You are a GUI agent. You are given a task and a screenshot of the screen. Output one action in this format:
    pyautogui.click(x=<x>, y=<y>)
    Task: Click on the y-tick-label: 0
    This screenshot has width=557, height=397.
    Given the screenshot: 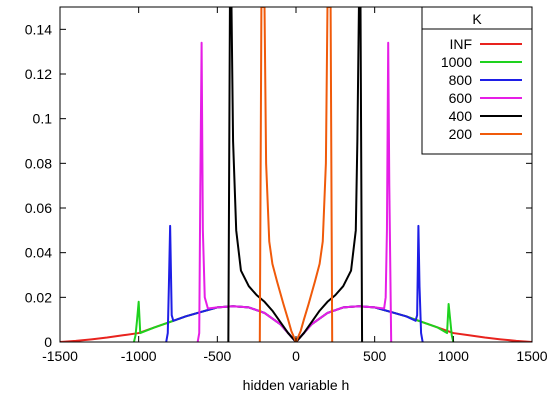 What is the action you would take?
    pyautogui.click(x=48, y=342)
    